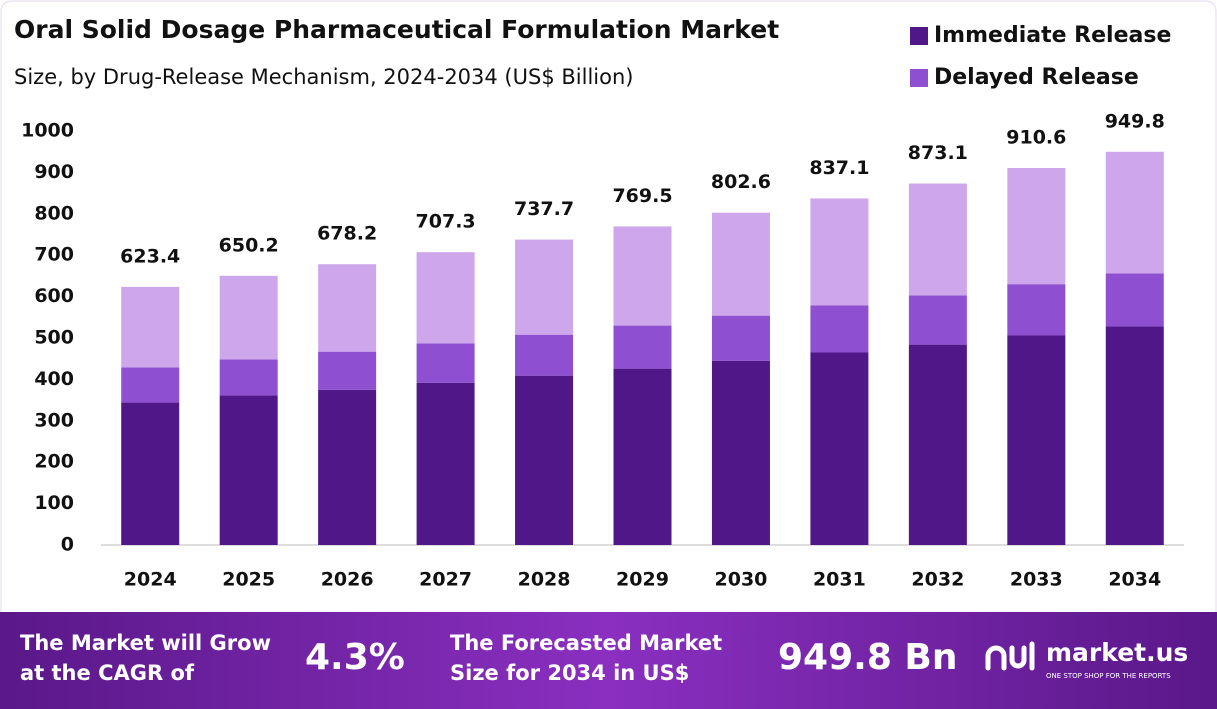 The image size is (1217, 709). What do you see at coordinates (1135, 121) in the screenshot?
I see `total-label: 949.8` at bounding box center [1135, 121].